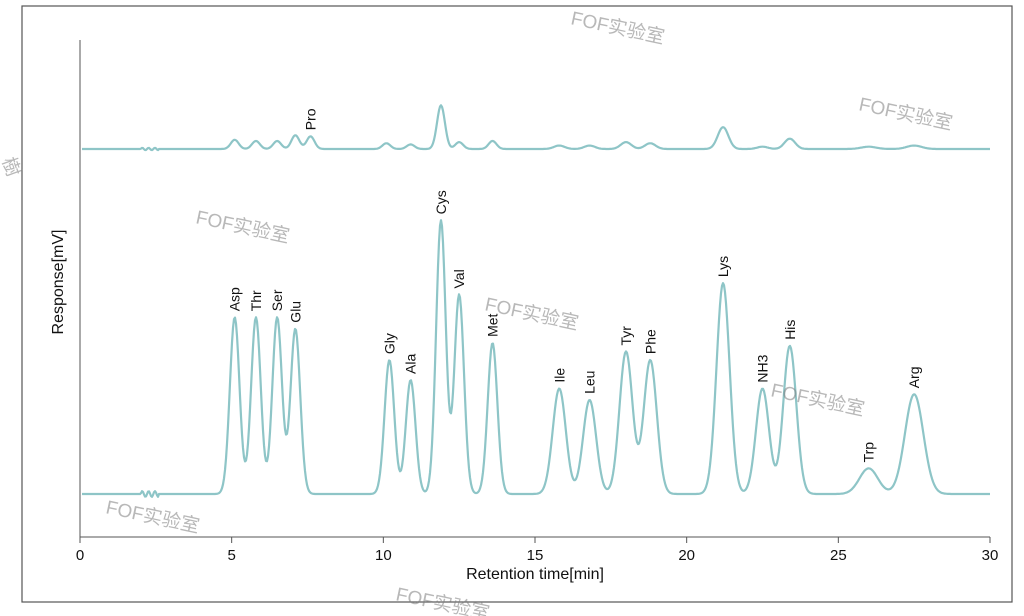  Describe the element at coordinates (231, 555) in the screenshot. I see `x-tick-label: 5` at that location.